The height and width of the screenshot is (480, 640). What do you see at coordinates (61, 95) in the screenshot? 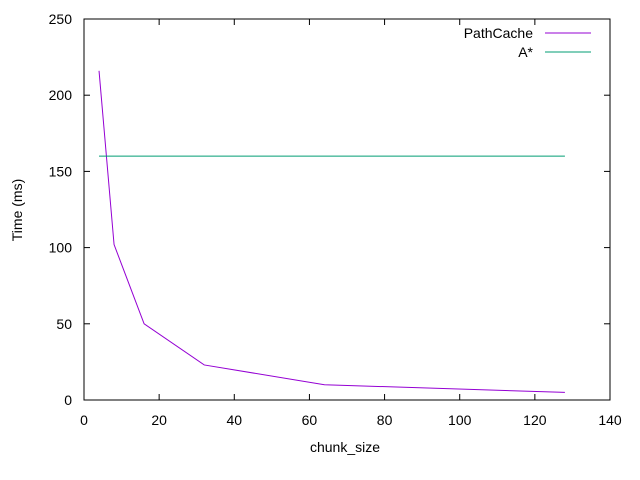
I see `y-tick-label: 200` at bounding box center [61, 95].